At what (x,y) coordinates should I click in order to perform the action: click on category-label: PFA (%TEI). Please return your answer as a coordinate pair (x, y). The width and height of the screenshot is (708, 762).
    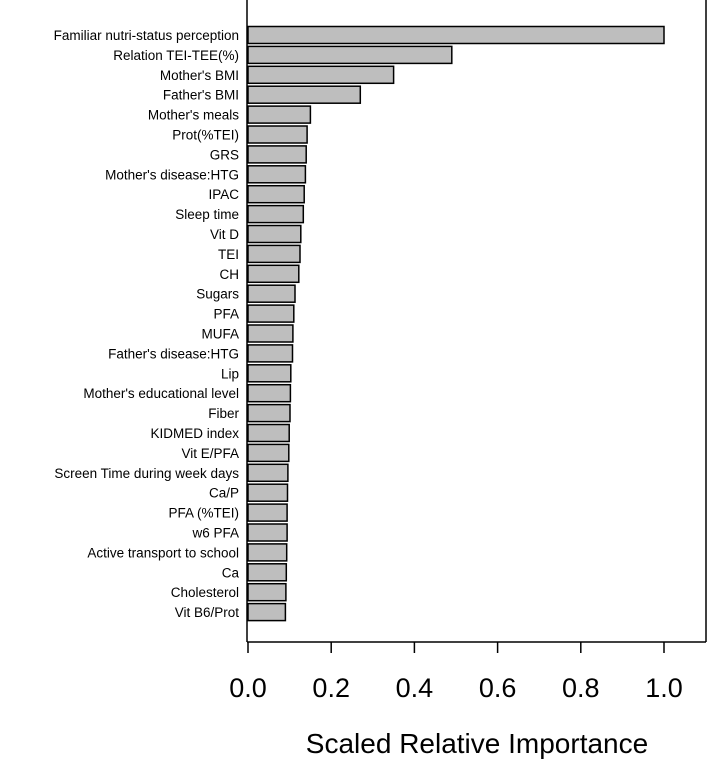
    Looking at the image, I should click on (203, 513).